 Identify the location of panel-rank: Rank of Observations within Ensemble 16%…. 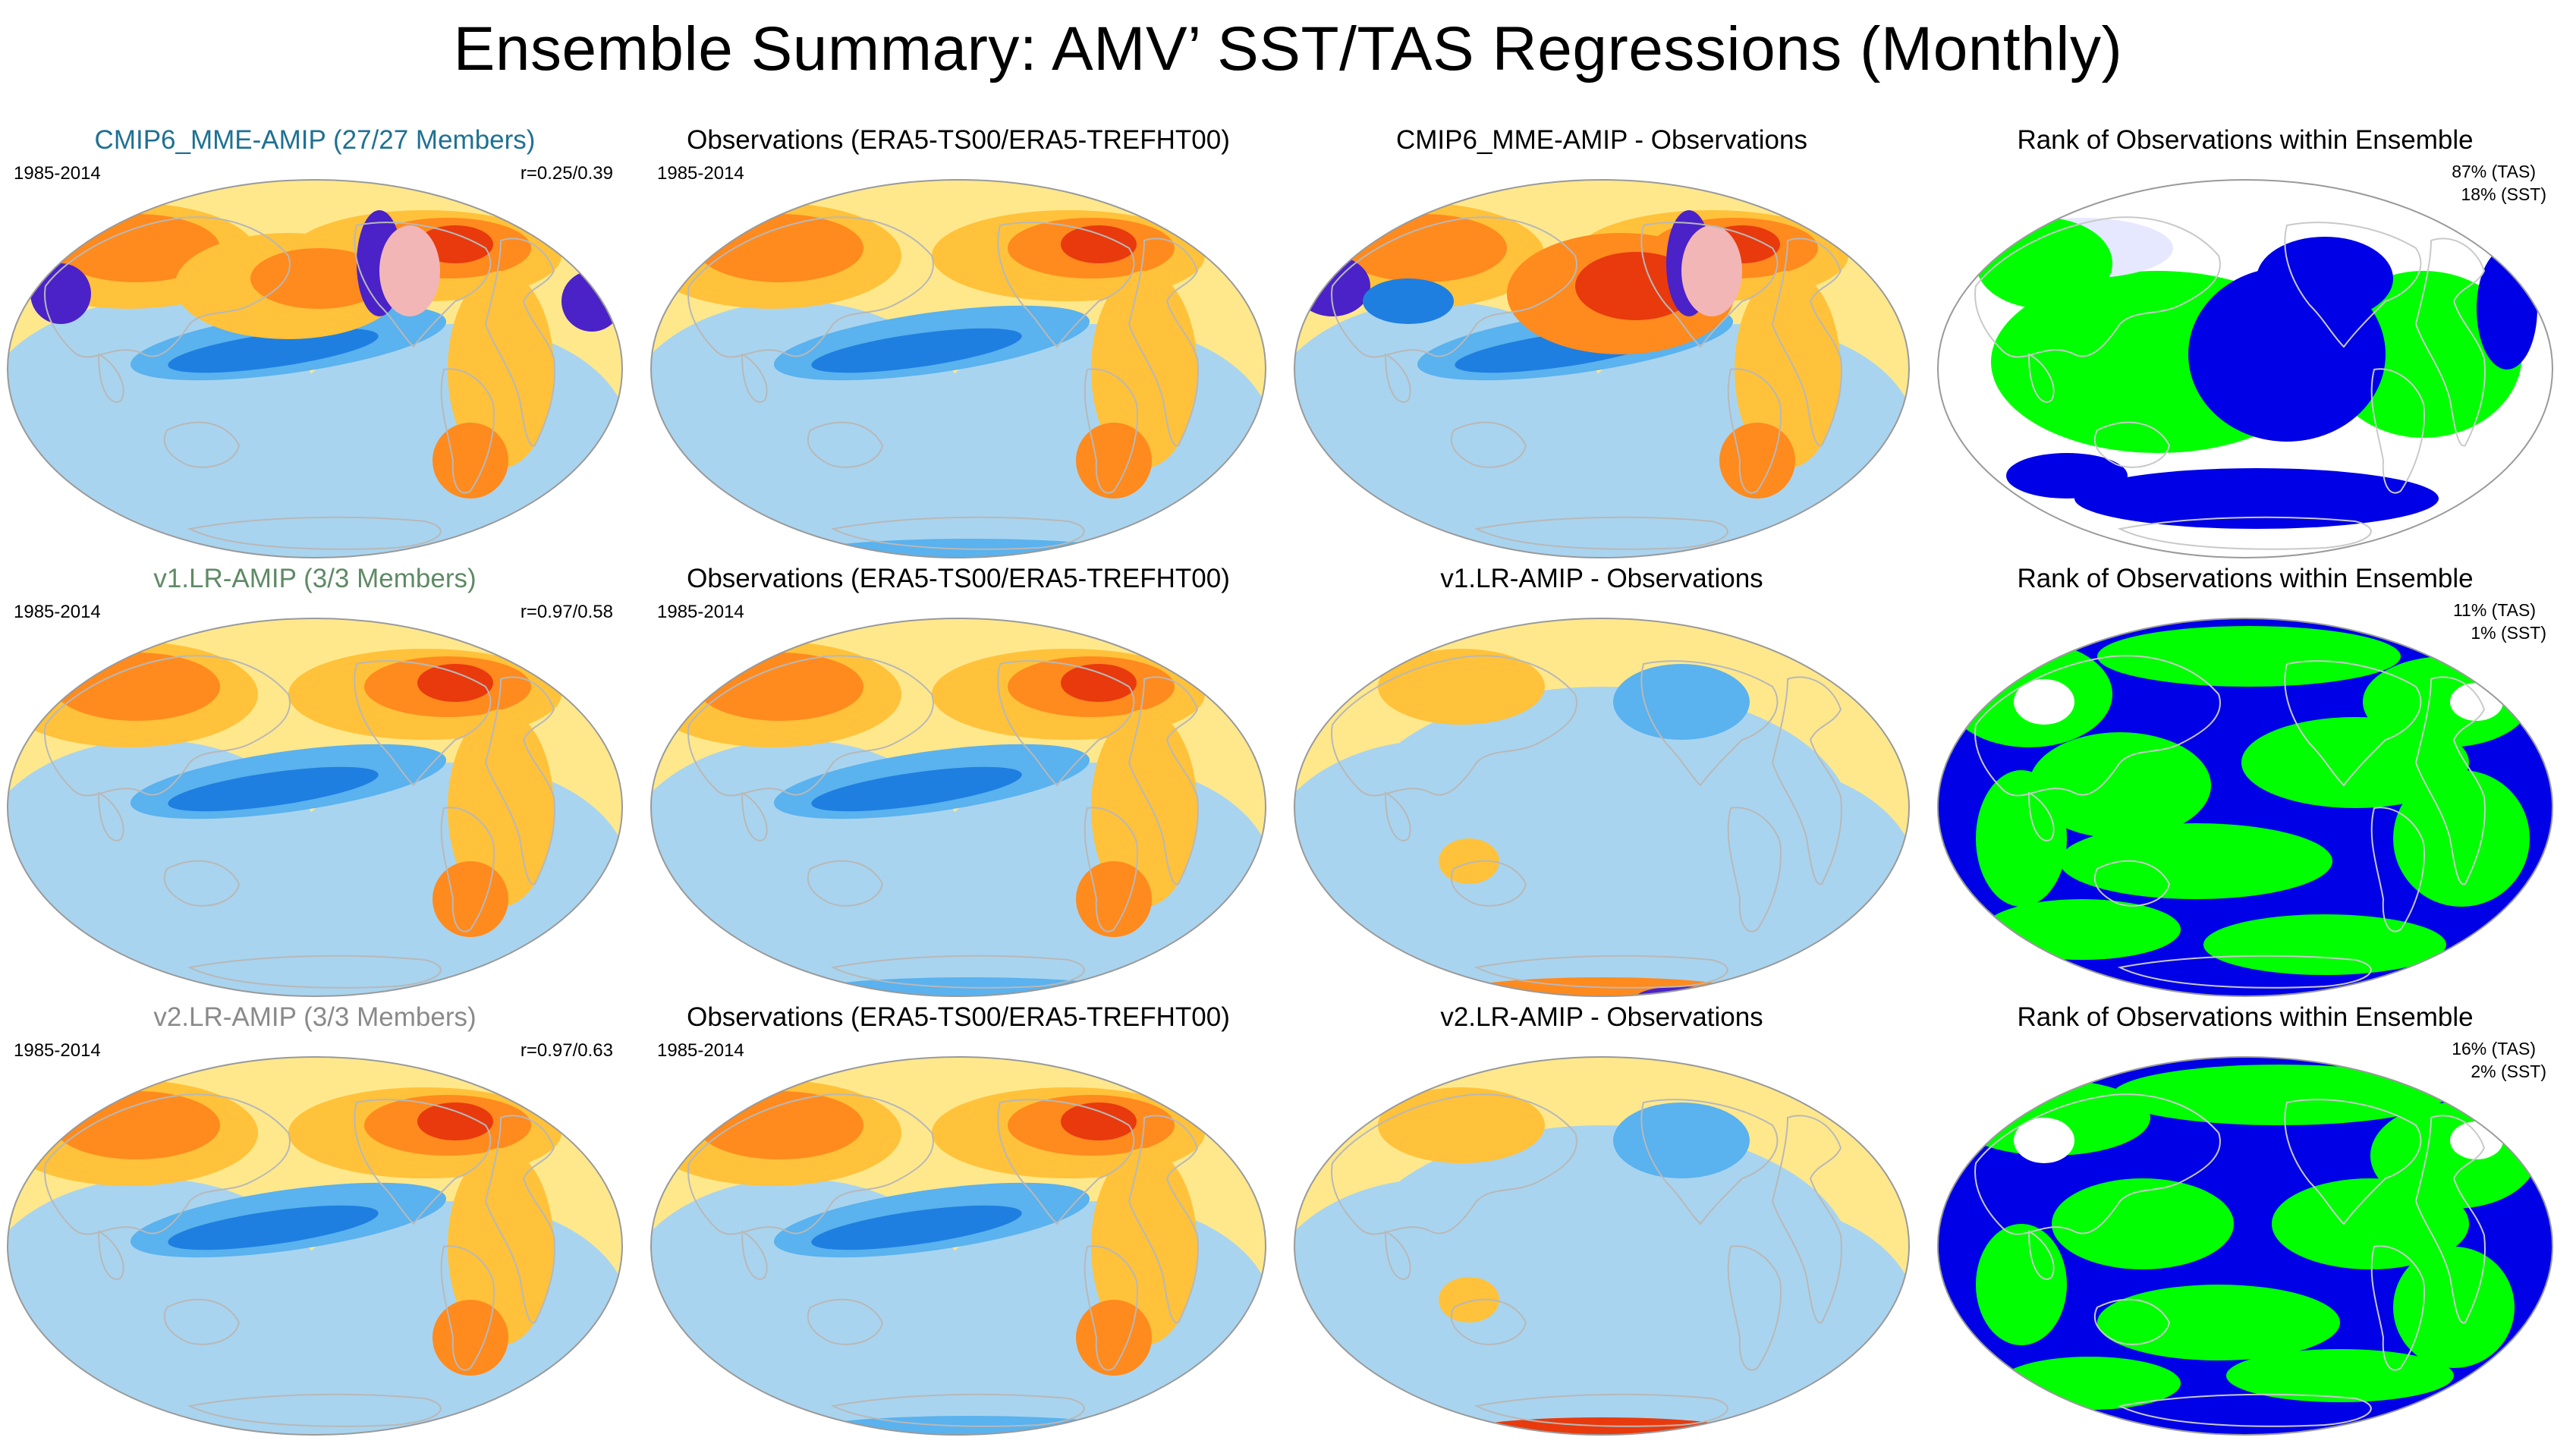
(2245, 1226).